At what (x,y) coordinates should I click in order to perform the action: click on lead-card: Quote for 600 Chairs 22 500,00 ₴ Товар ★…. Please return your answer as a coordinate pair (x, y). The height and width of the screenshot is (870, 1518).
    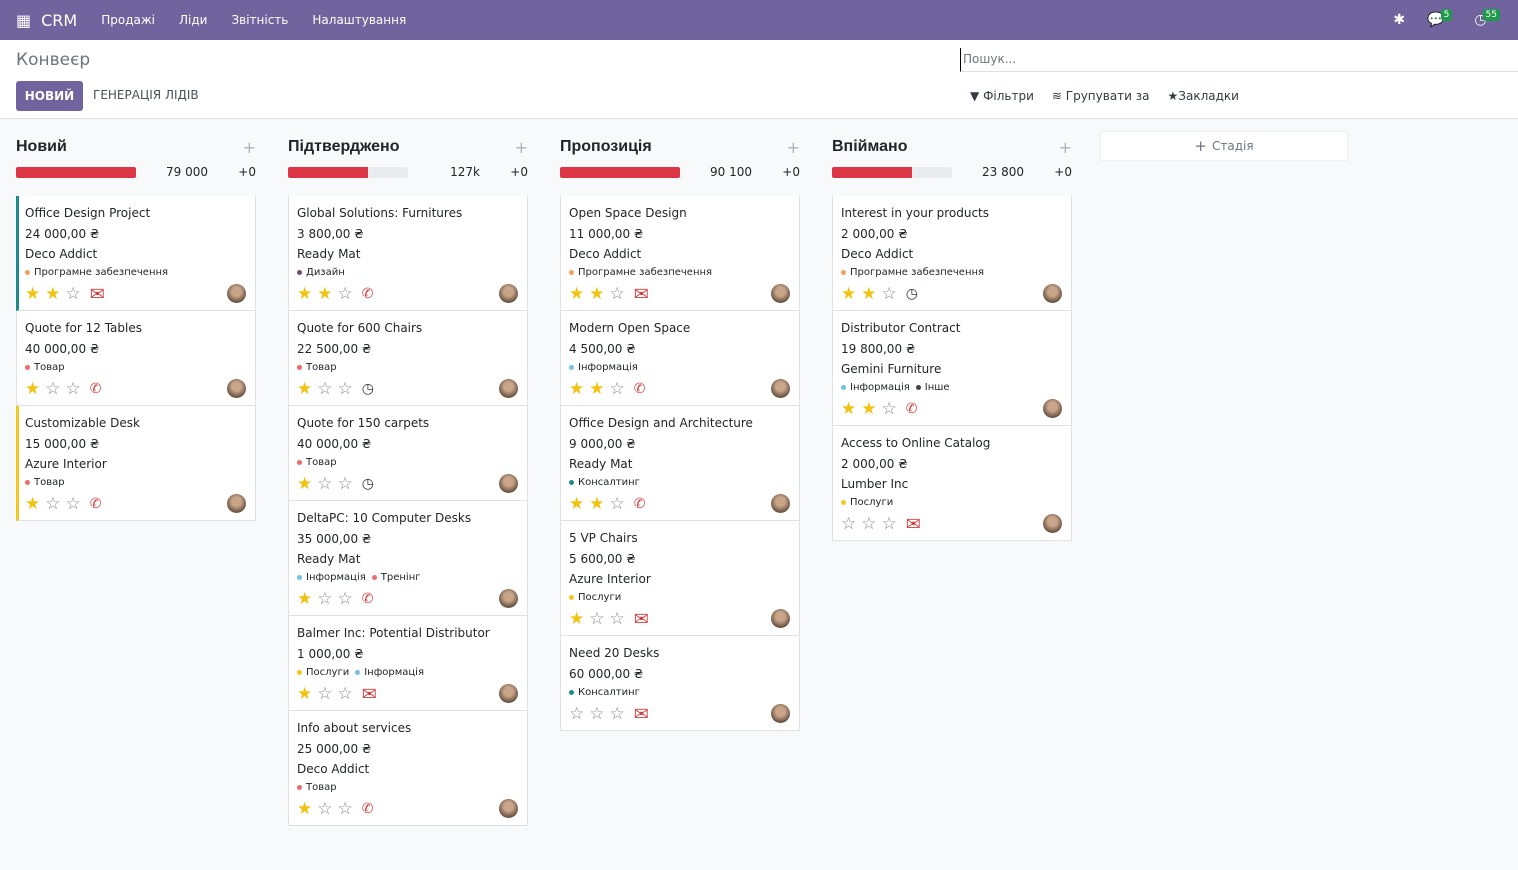
    Looking at the image, I should click on (408, 358).